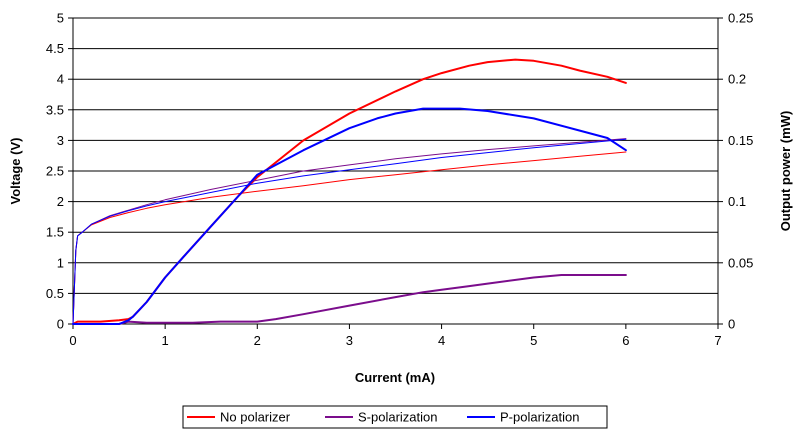 The height and width of the screenshot is (432, 794). Describe the element at coordinates (60, 262) in the screenshot. I see `y-tick-label: 1` at that location.